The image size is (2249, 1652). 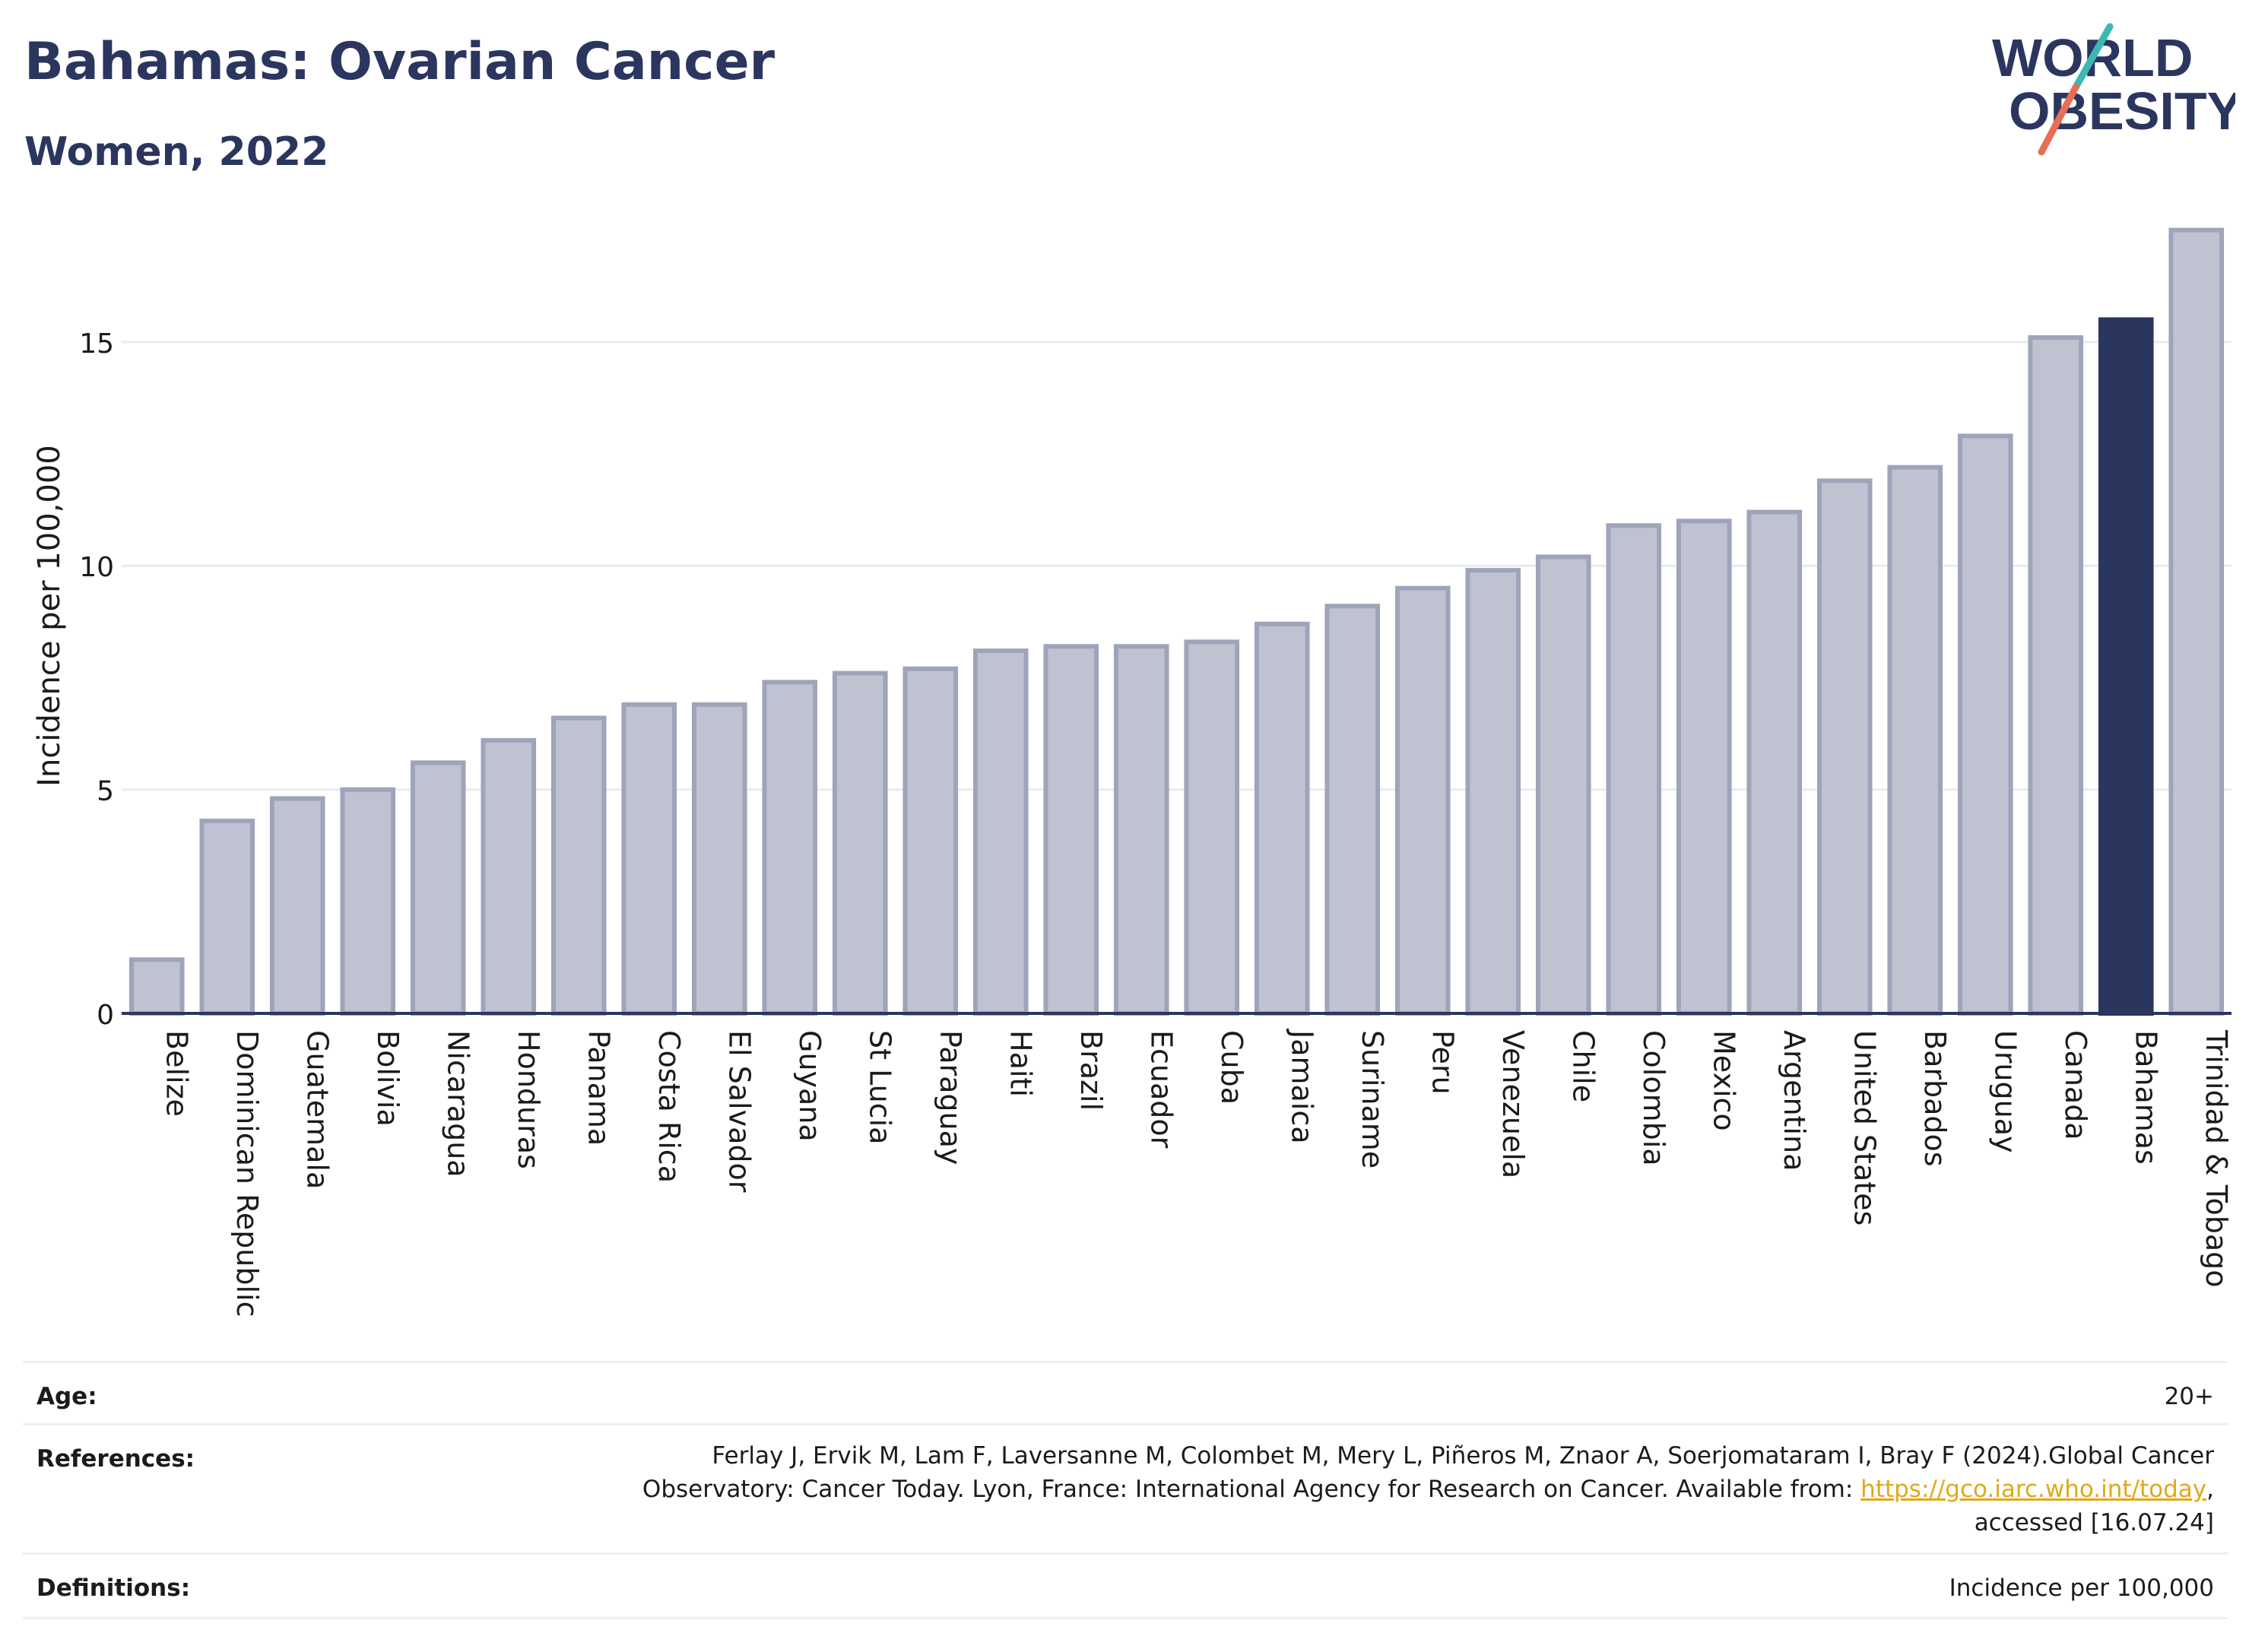 What do you see at coordinates (1513, 1104) in the screenshot?
I see `x-tick-label: Venezuela` at bounding box center [1513, 1104].